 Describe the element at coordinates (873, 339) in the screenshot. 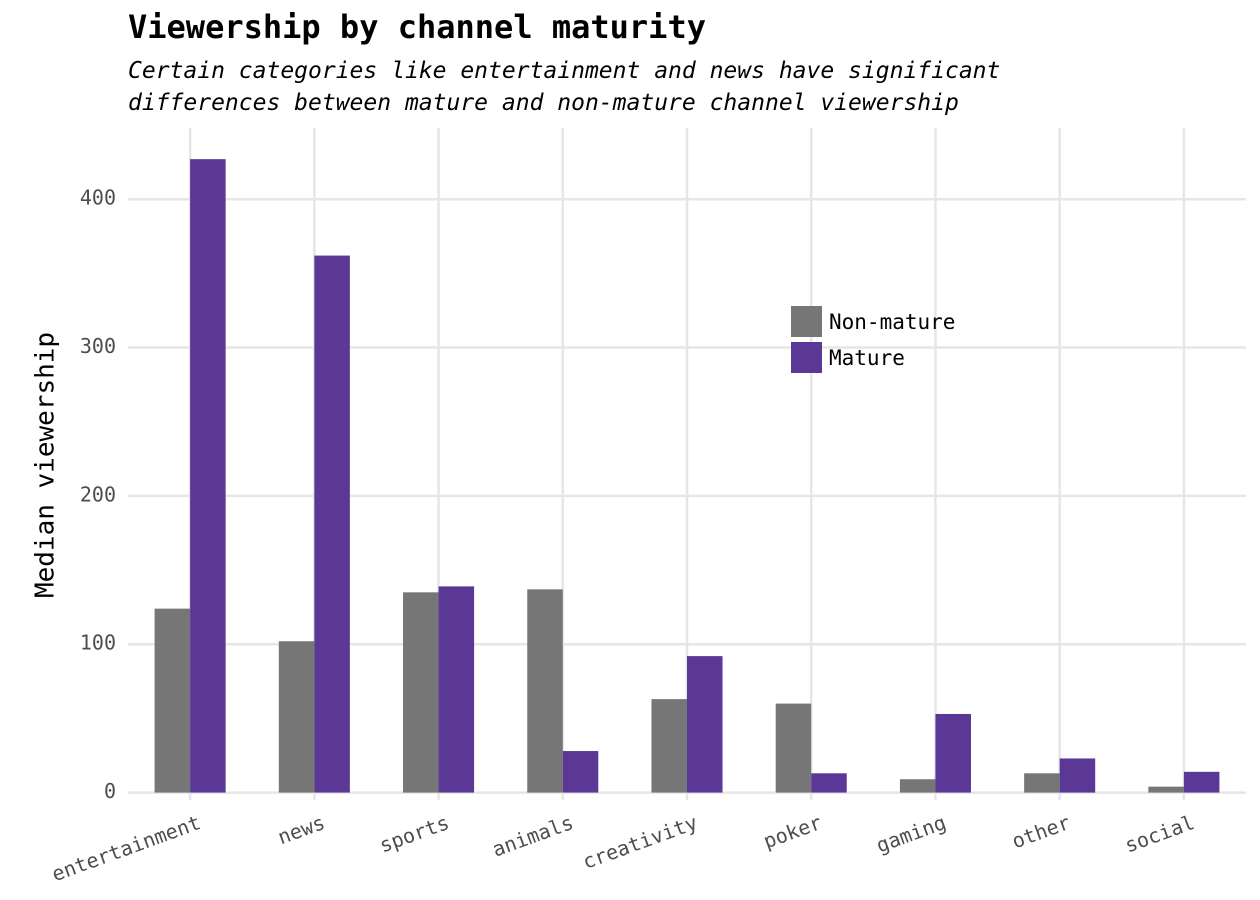

I see `legend: Non-mature Mature` at that location.